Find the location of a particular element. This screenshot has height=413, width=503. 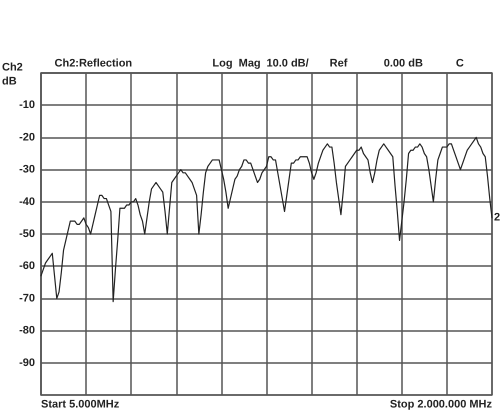

text: Log Mag is located at coordinates (236, 64).